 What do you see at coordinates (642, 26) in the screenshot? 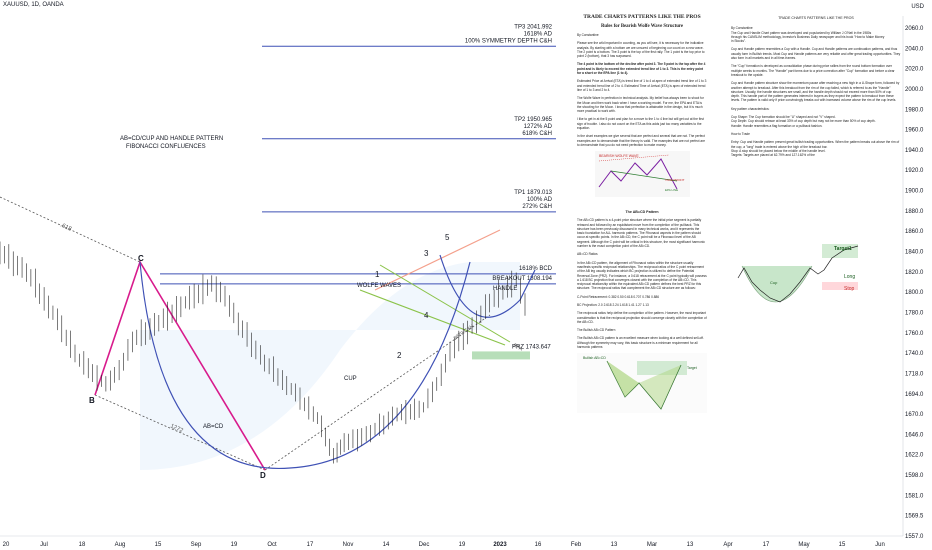
I see `doc-subtitle: Rules for Bearish Wolfe Wave Structure` at bounding box center [642, 26].